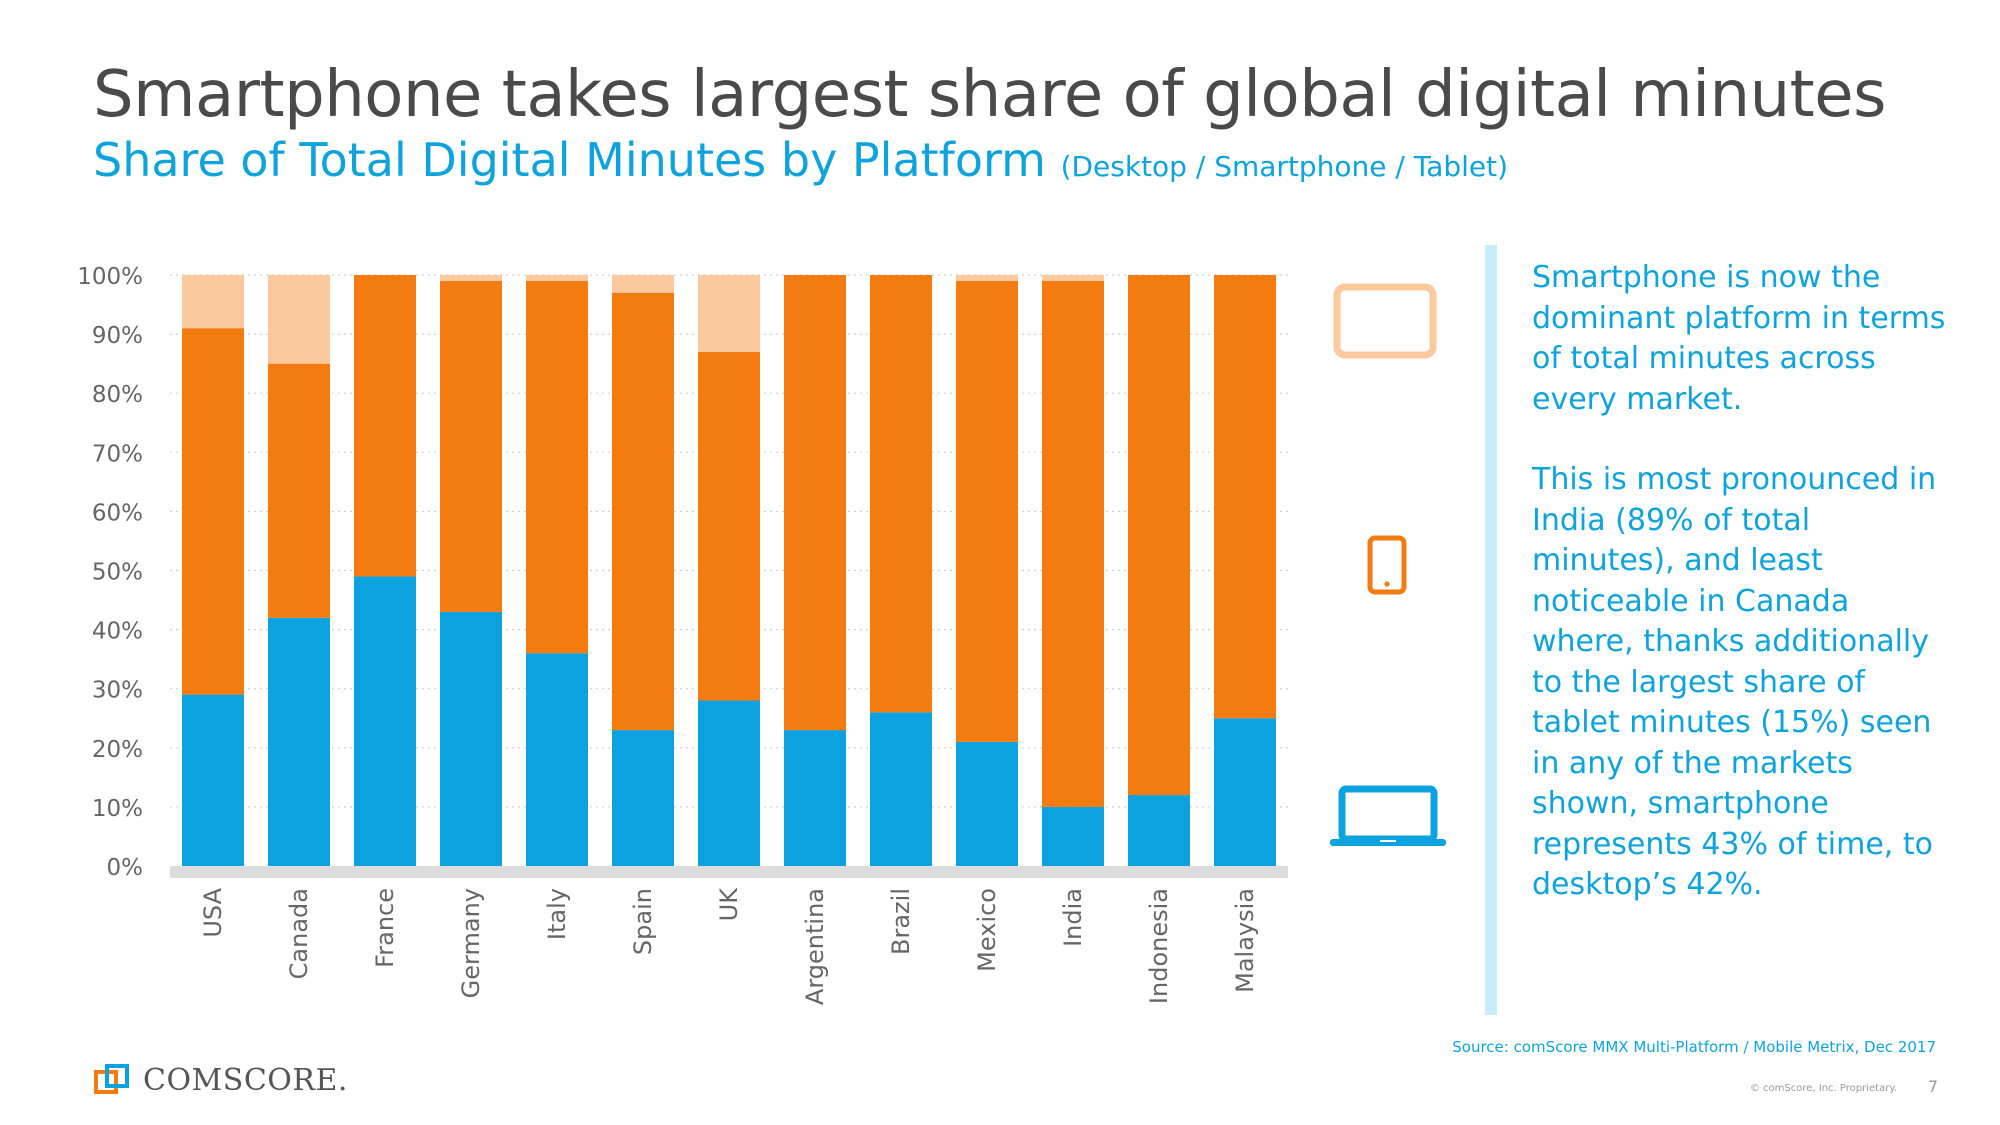 This screenshot has width=2000, height=1125. What do you see at coordinates (245, 1080) in the screenshot?
I see `logo-wordmark: COMSCORE.` at bounding box center [245, 1080].